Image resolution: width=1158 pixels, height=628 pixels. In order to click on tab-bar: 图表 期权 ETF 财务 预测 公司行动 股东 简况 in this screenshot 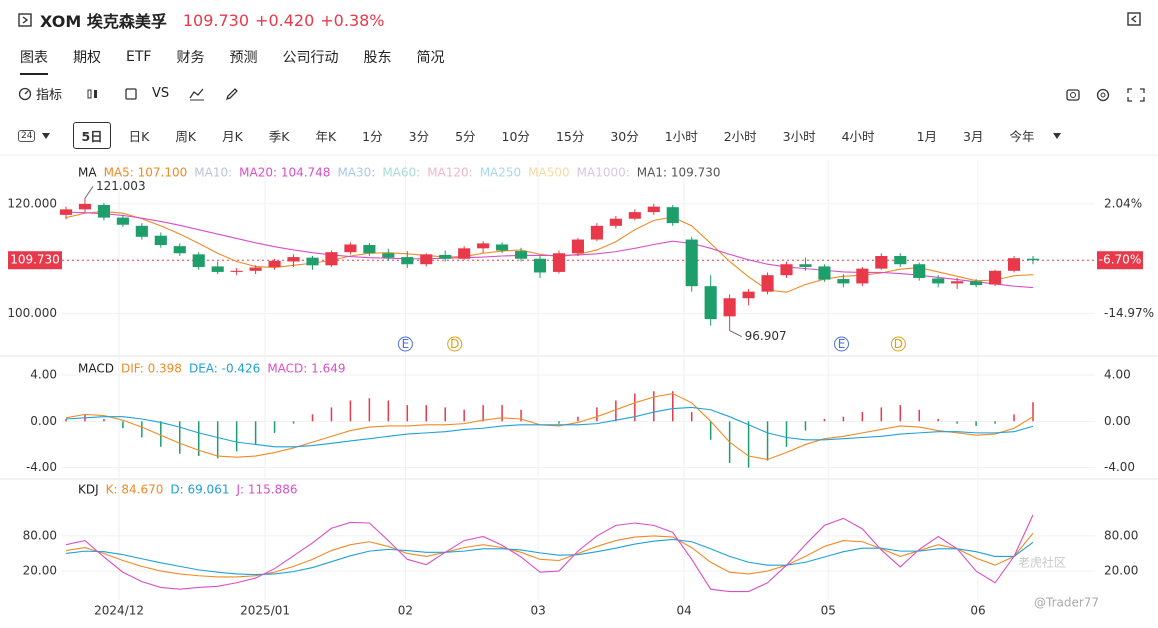, I will do `click(244, 61)`.